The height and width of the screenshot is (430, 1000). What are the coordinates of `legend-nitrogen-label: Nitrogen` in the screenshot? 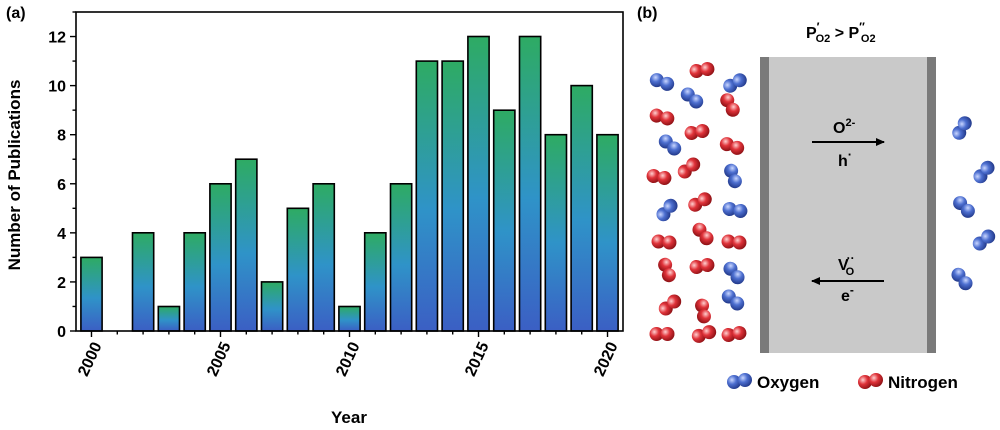 It's located at (923, 382).